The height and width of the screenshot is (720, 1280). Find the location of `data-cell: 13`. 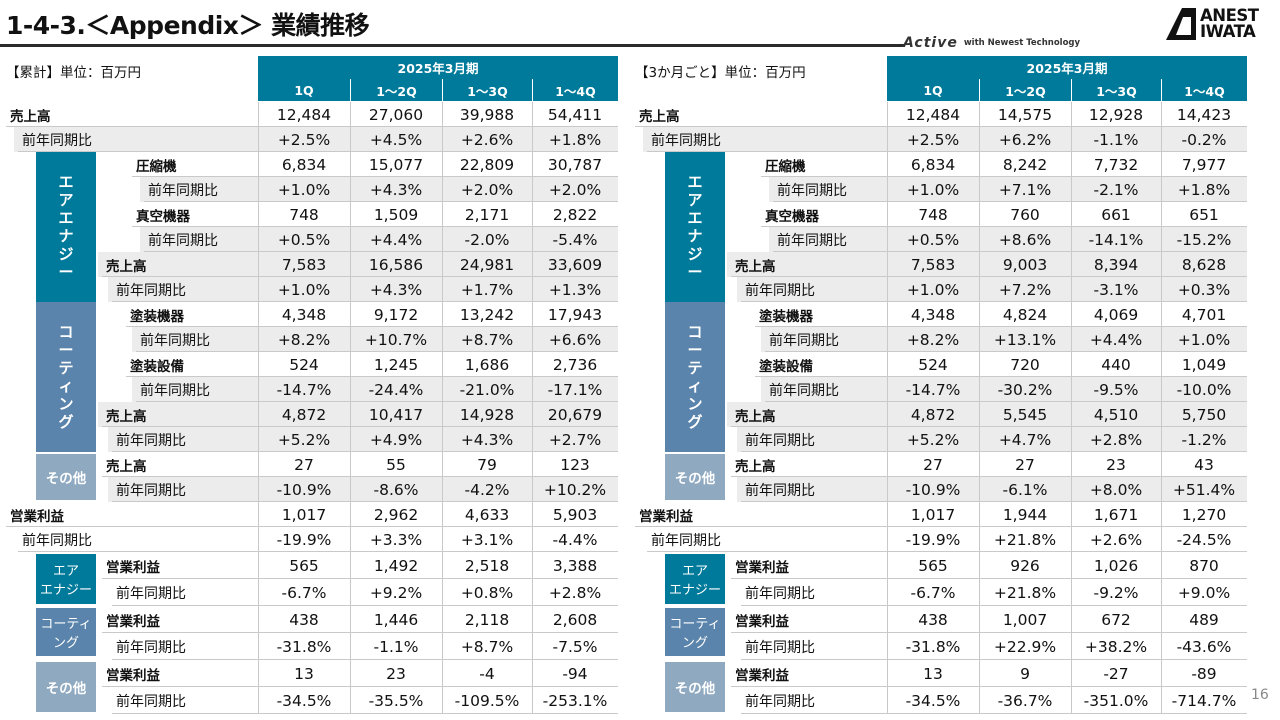

data-cell: 13 is located at coordinates (304, 673).